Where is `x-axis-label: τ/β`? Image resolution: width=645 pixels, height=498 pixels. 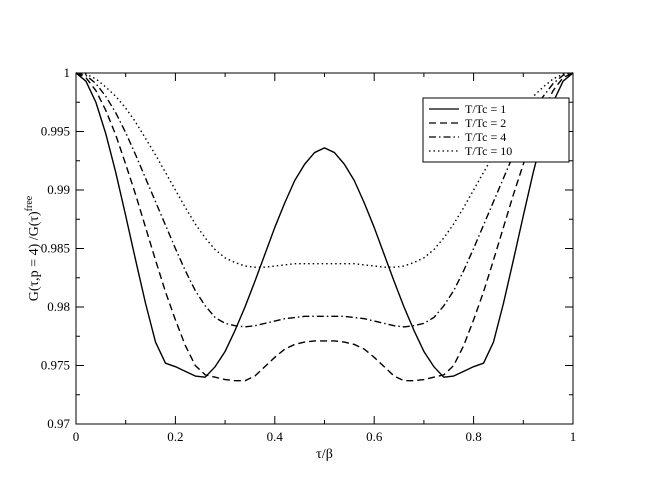 x-axis-label: τ/β is located at coordinates (324, 454).